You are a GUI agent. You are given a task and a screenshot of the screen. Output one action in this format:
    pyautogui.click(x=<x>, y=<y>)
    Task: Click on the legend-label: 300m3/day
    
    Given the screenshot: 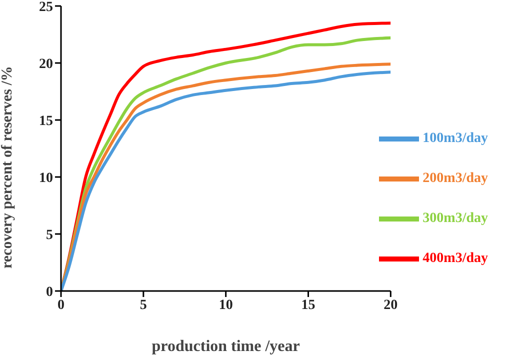 What is the action you would take?
    pyautogui.click(x=455, y=218)
    